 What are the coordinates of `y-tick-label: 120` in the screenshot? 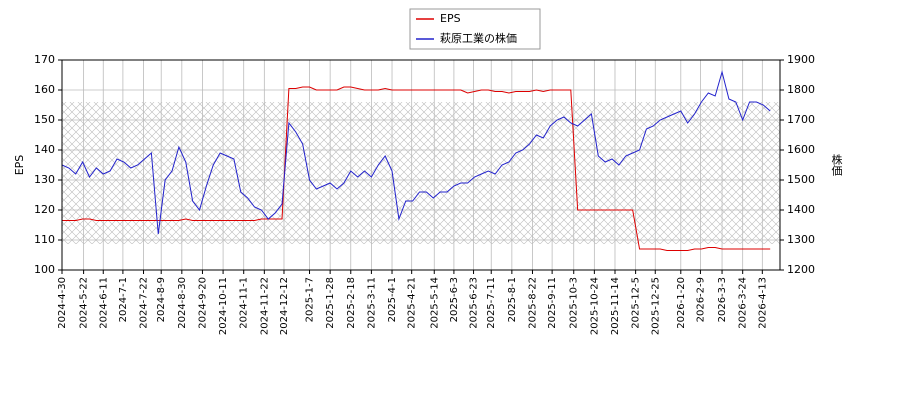 It's located at (44, 209).